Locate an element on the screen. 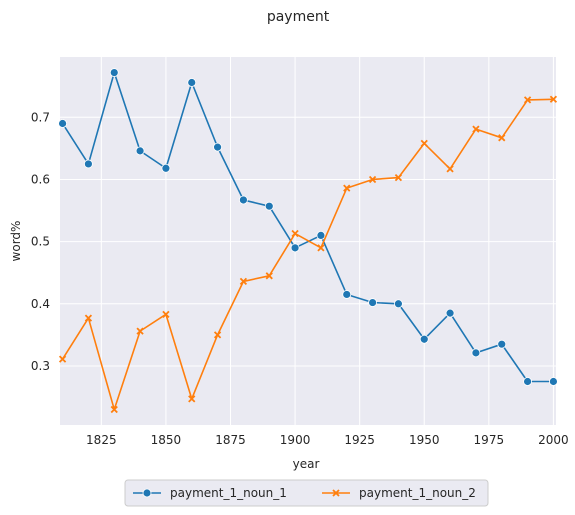  y-tick-label: 0.7 is located at coordinates (40, 117).